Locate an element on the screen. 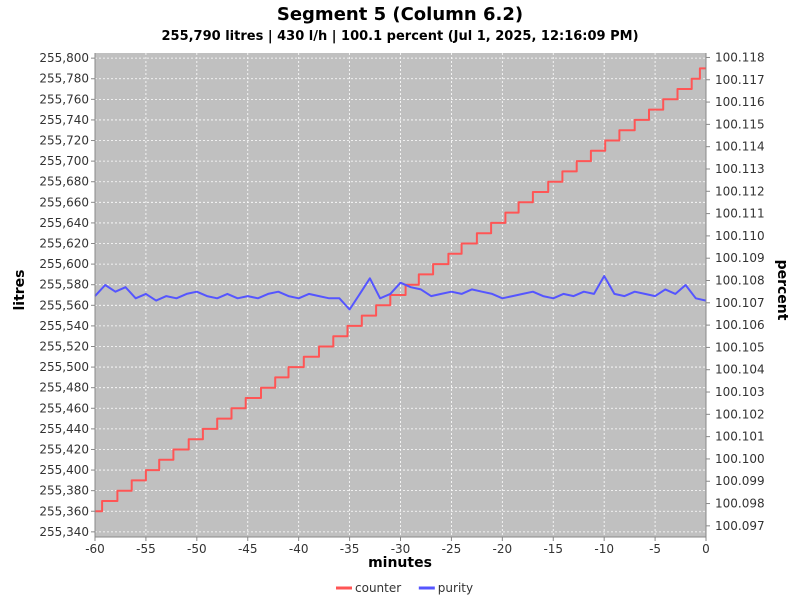 The width and height of the screenshot is (800, 600). x-tick-label: -60 is located at coordinates (95, 549).